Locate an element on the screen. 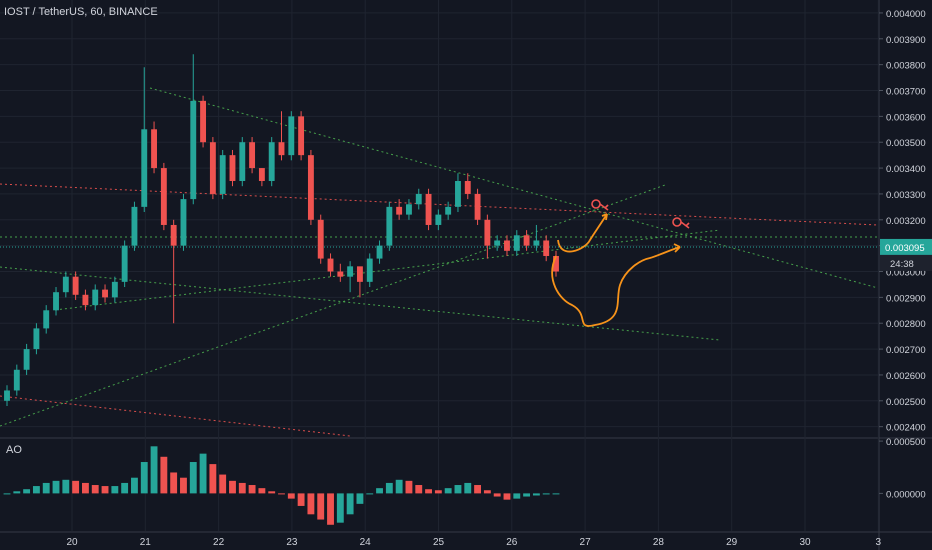  time-tick-label: 21 is located at coordinates (146, 542).